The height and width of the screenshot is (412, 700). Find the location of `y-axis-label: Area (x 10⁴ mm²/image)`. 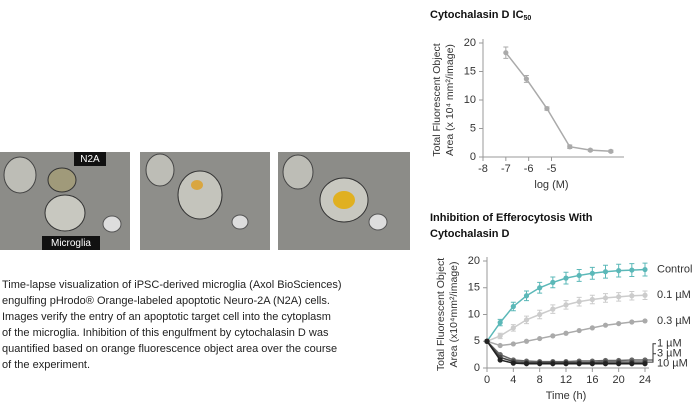

y-axis-label: Area (x 10⁴ mm²/image) is located at coordinates (450, 100).